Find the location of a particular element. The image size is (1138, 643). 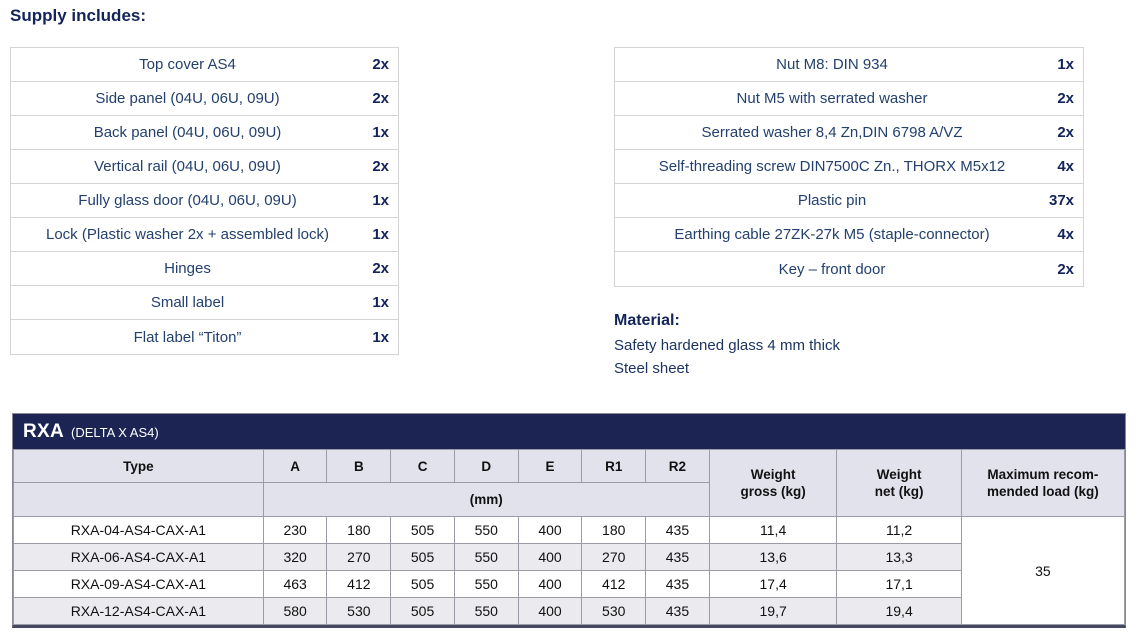

supply-row: Key – front door 2x is located at coordinates (849, 269).